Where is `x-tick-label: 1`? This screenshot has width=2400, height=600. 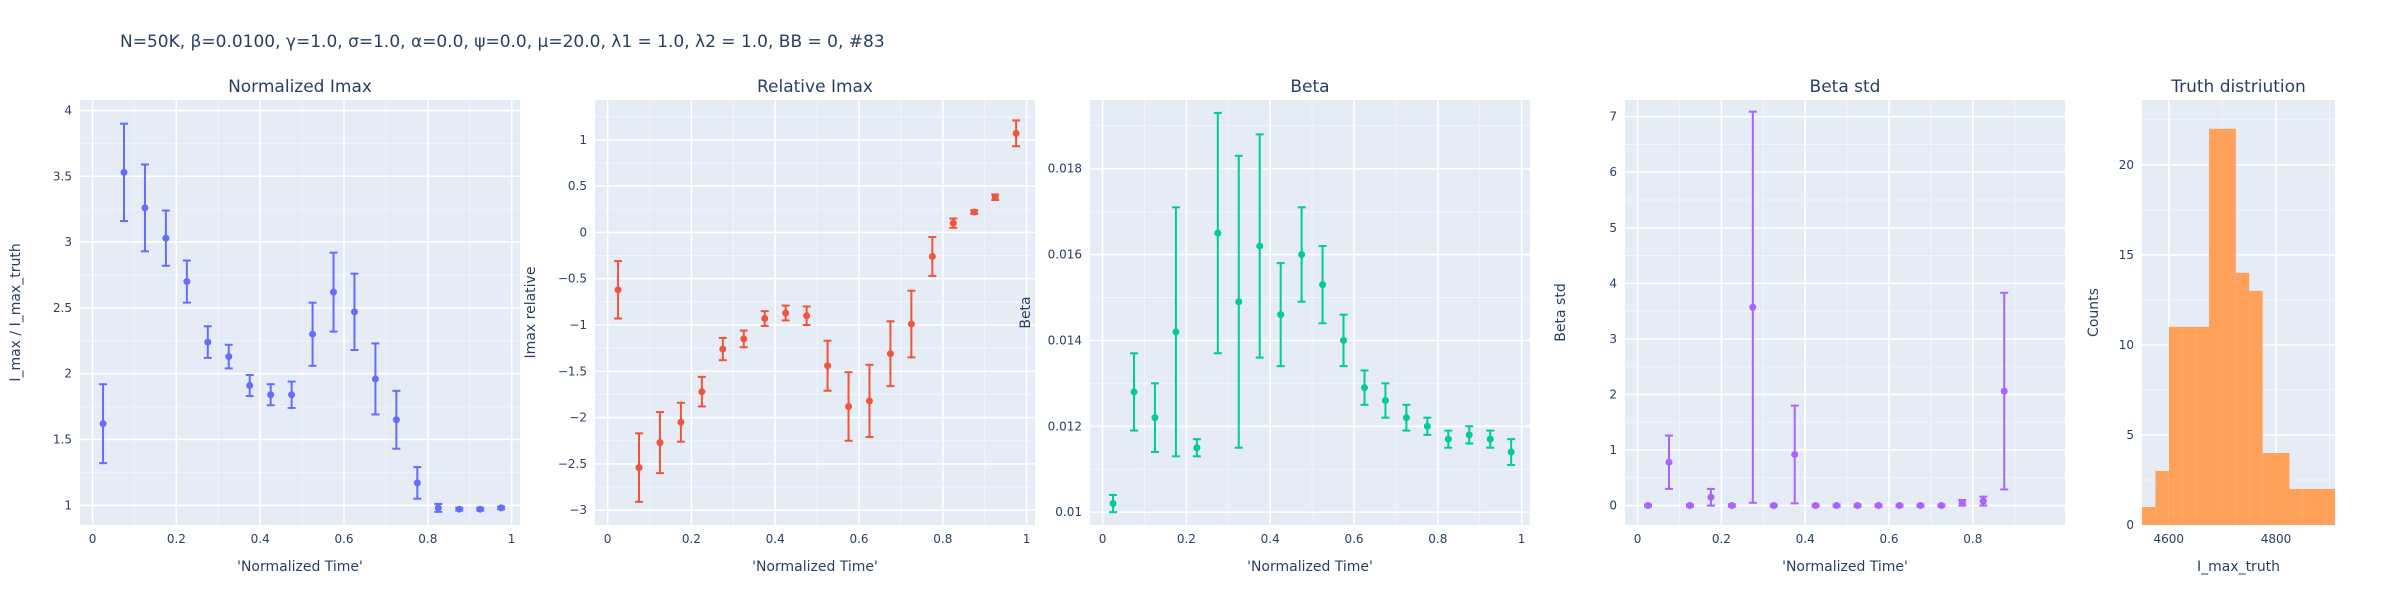 x-tick-label: 1 is located at coordinates (1522, 539).